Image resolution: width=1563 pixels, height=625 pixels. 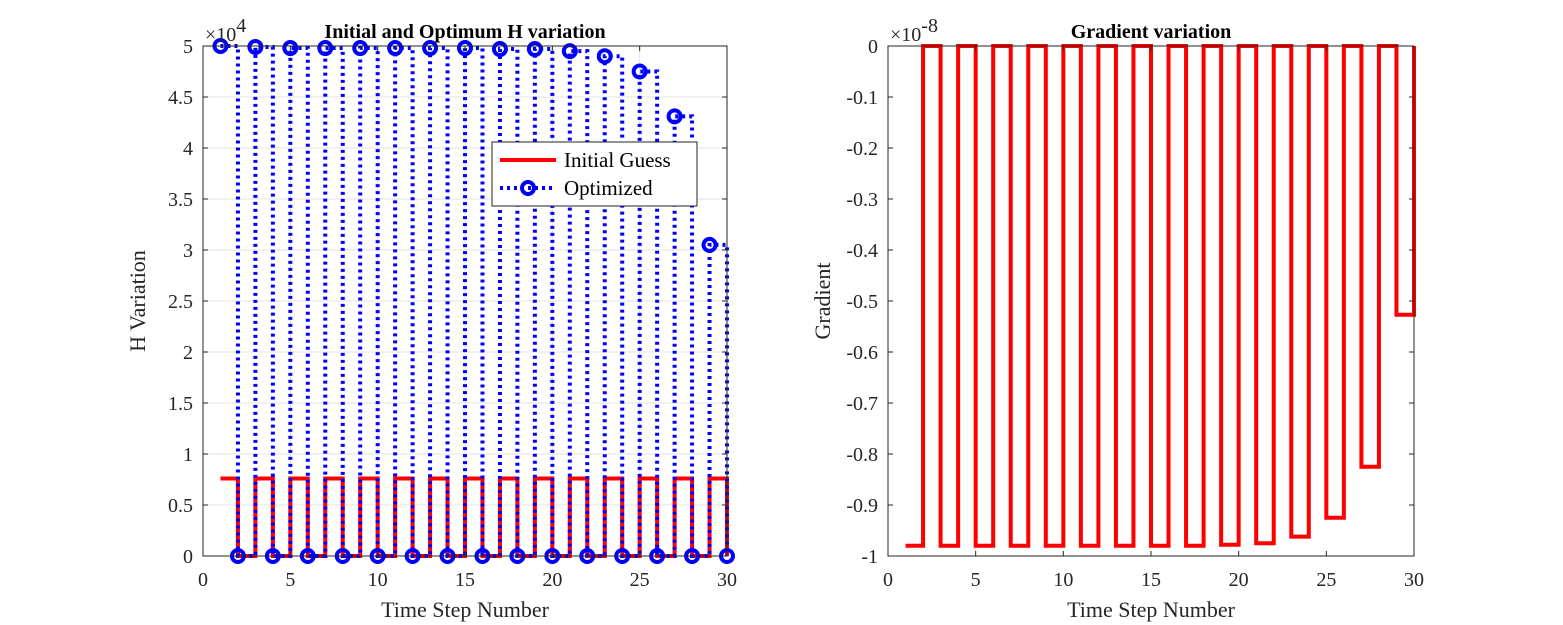 I want to click on h-plot-y-multiplier-exponent: 4, so click(x=241, y=26).